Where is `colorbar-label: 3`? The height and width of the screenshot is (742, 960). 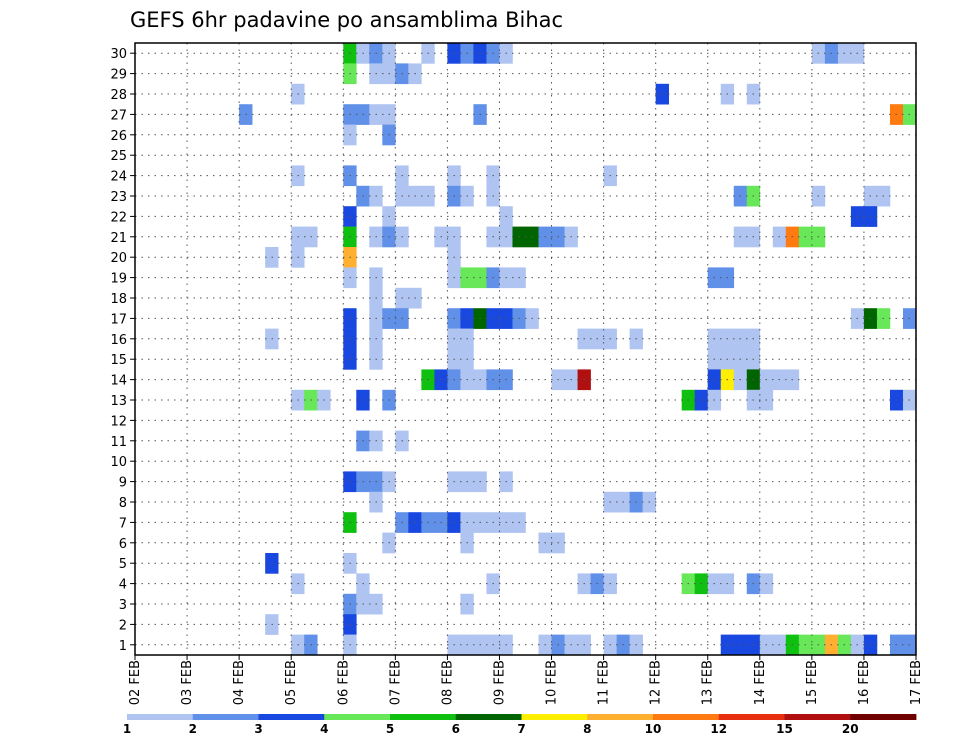
colorbar-label: 3 is located at coordinates (258, 729).